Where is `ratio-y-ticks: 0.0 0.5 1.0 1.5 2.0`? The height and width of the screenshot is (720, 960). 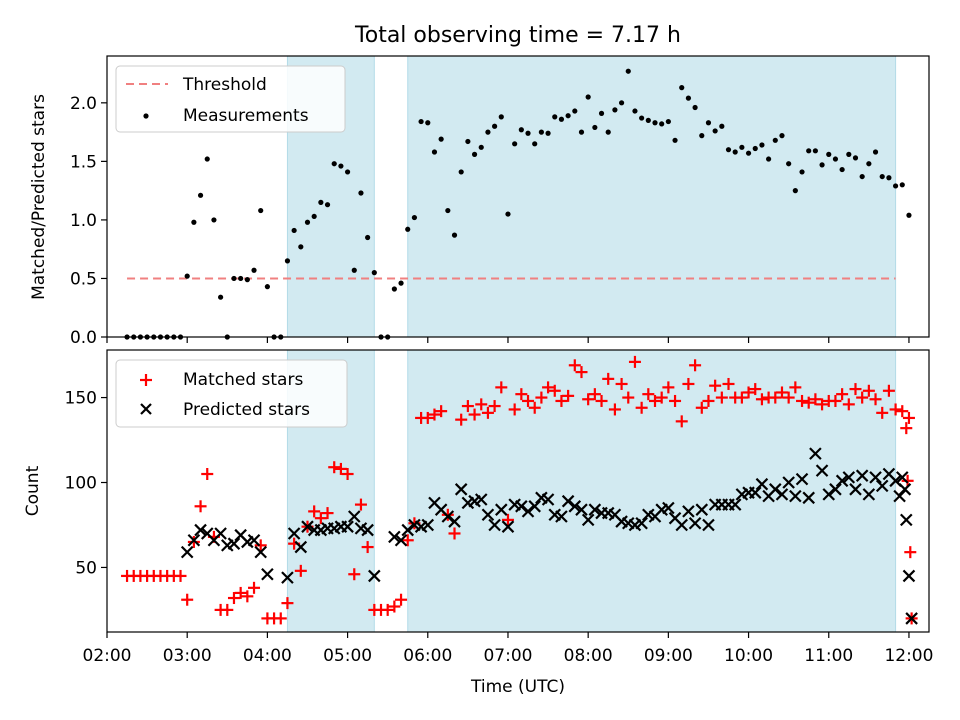 ratio-y-ticks: 0.0 0.5 1.0 1.5 2.0 is located at coordinates (88, 221).